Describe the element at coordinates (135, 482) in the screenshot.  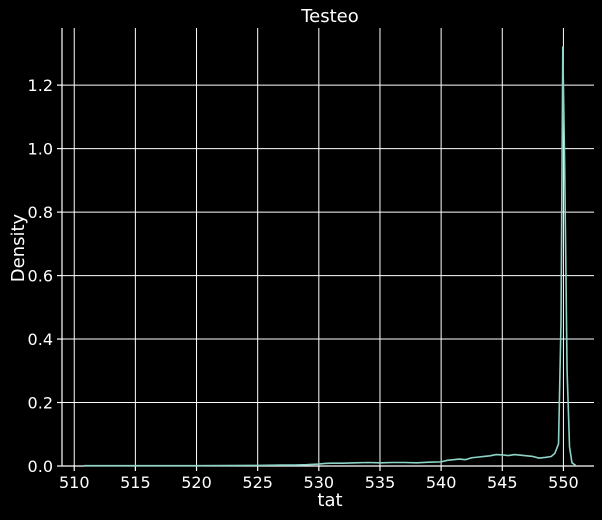
I see `x-tick-label: 515` at that location.